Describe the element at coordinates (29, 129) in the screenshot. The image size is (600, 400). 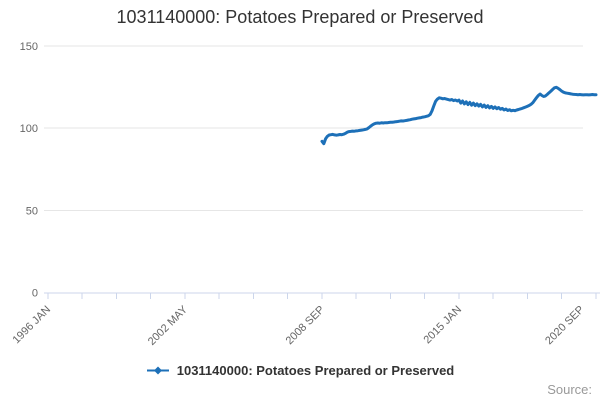
I see `y-axis-label: 100` at that location.